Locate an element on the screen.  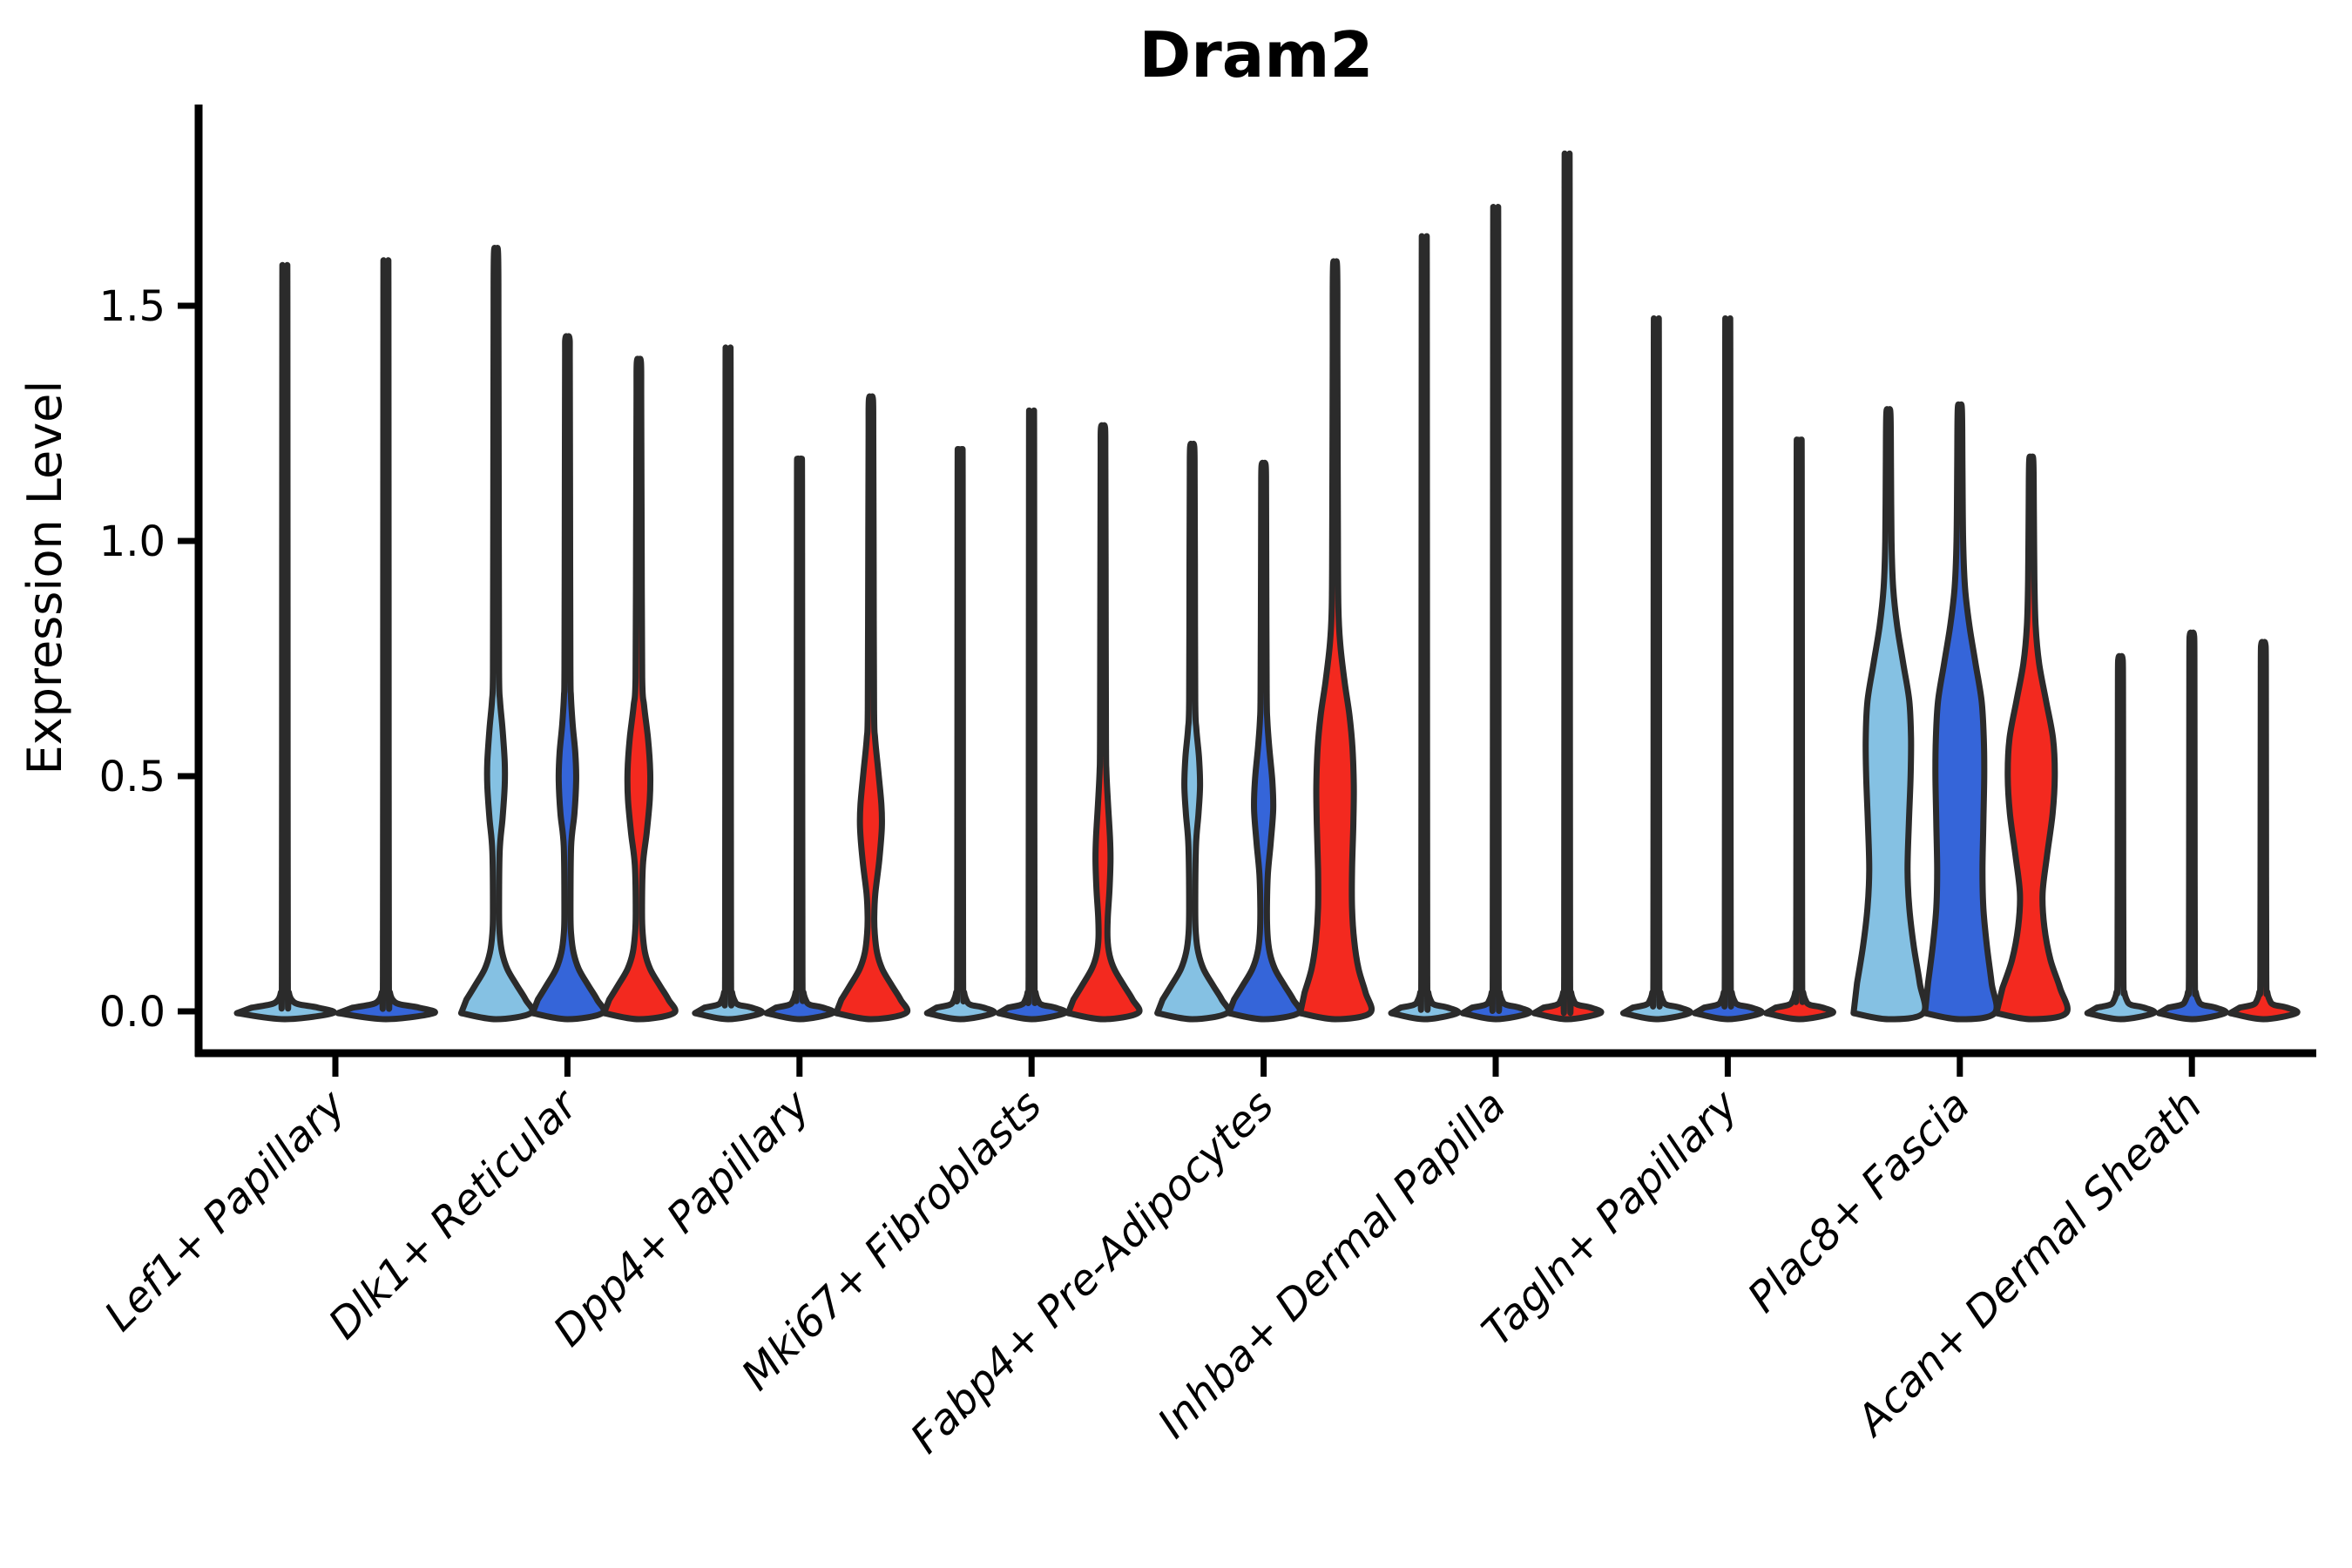
violin-g6-dark-blue is located at coordinates (1496, 613).